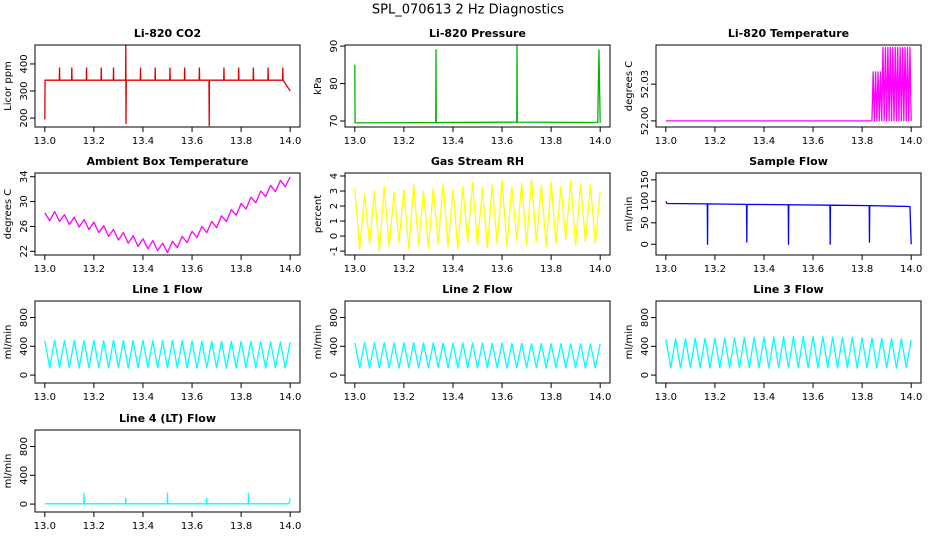 Image resolution: width=936 pixels, height=540 pixels. Describe the element at coordinates (167, 418) in the screenshot. I see `panel-title: Line 4 (LT) Flow` at that location.